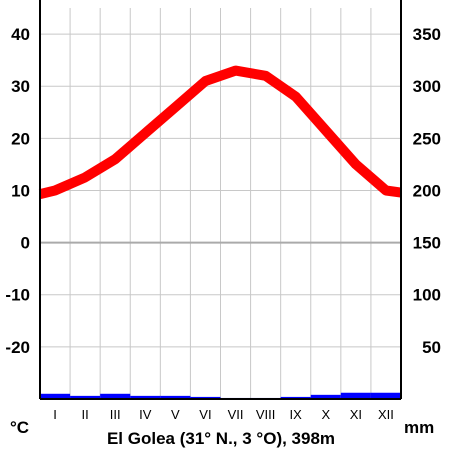  What do you see at coordinates (427, 86) in the screenshot?
I see `right-axis-tick: 300` at bounding box center [427, 86].